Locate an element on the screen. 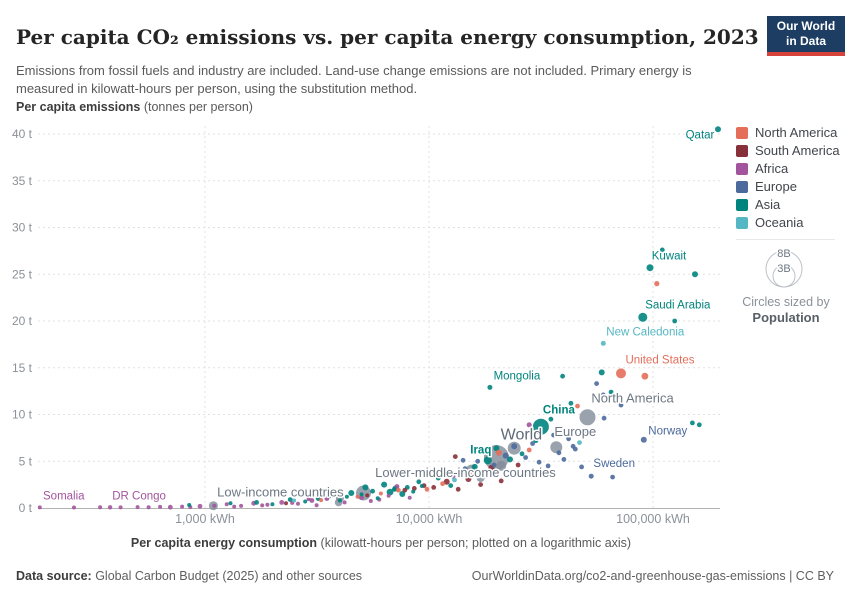 The width and height of the screenshot is (850, 600). data-point-new-caledonia is located at coordinates (603, 343).